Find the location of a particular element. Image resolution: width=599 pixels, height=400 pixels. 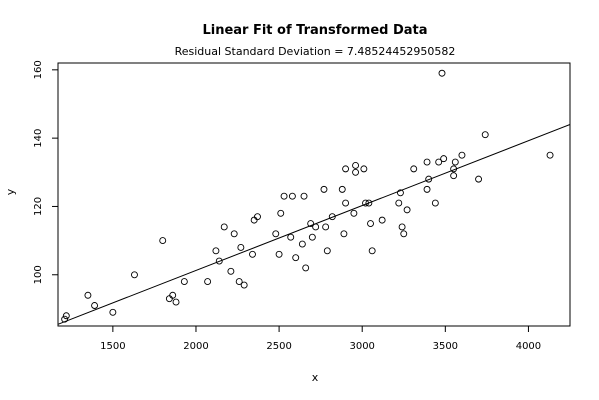

x-axis-label: x is located at coordinates (315, 377).